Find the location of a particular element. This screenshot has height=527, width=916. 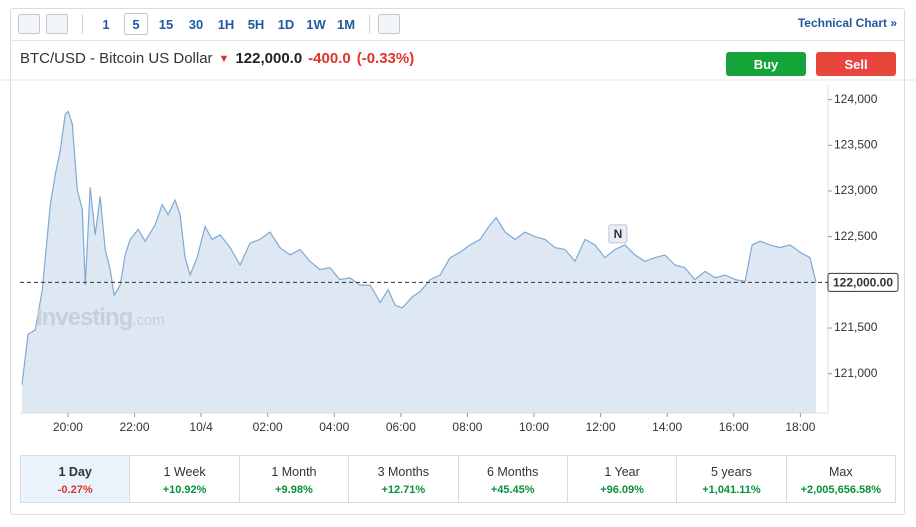

y-tick-label: 123,000 is located at coordinates (856, 190).